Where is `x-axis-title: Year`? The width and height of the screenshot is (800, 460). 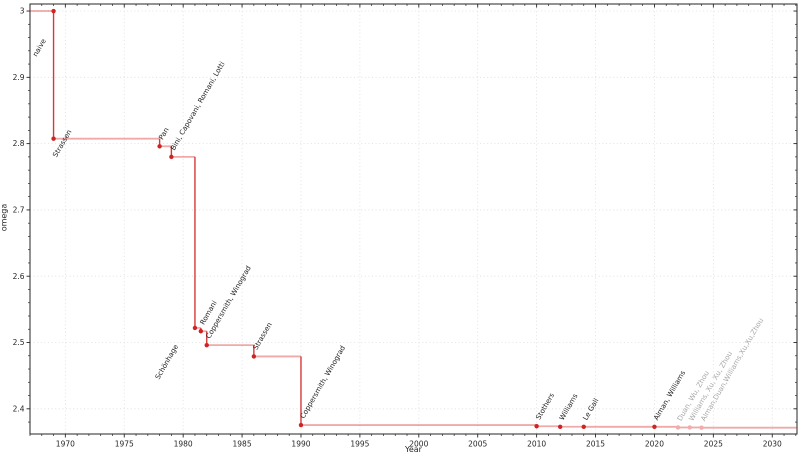 x-axis-title: Year is located at coordinates (413, 449).